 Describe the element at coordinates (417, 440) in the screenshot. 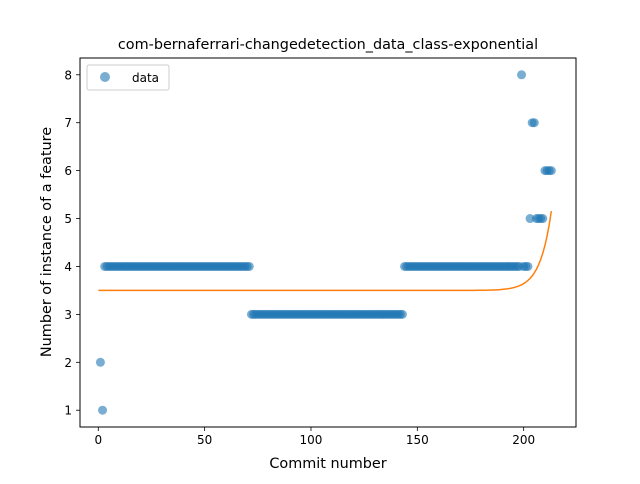

I see `x-tick-label: 150` at that location.